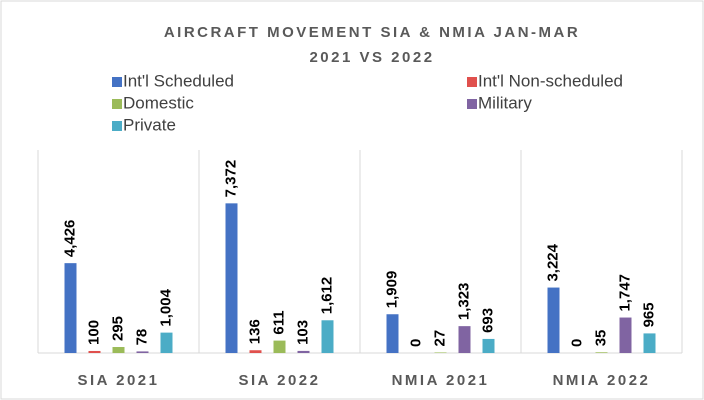 The width and height of the screenshot is (704, 400). What do you see at coordinates (158, 102) in the screenshot?
I see `legend-label: Domestic` at bounding box center [158, 102].